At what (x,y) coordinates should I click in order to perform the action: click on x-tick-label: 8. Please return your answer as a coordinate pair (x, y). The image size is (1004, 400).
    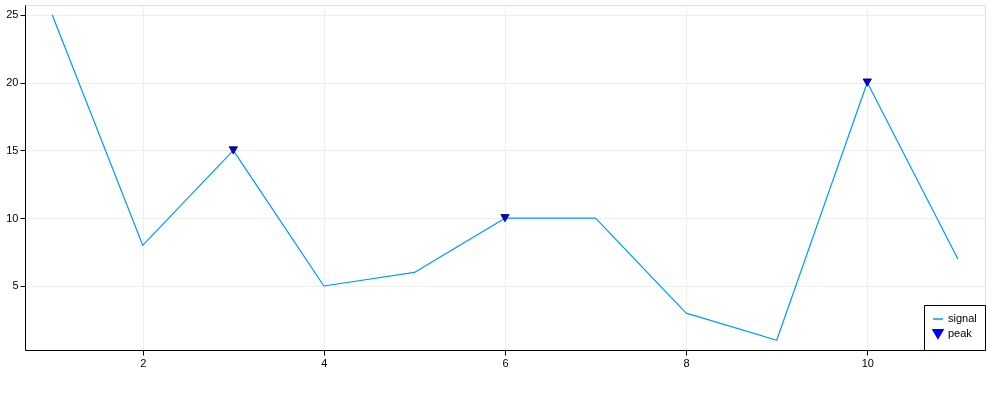
    Looking at the image, I should click on (686, 362).